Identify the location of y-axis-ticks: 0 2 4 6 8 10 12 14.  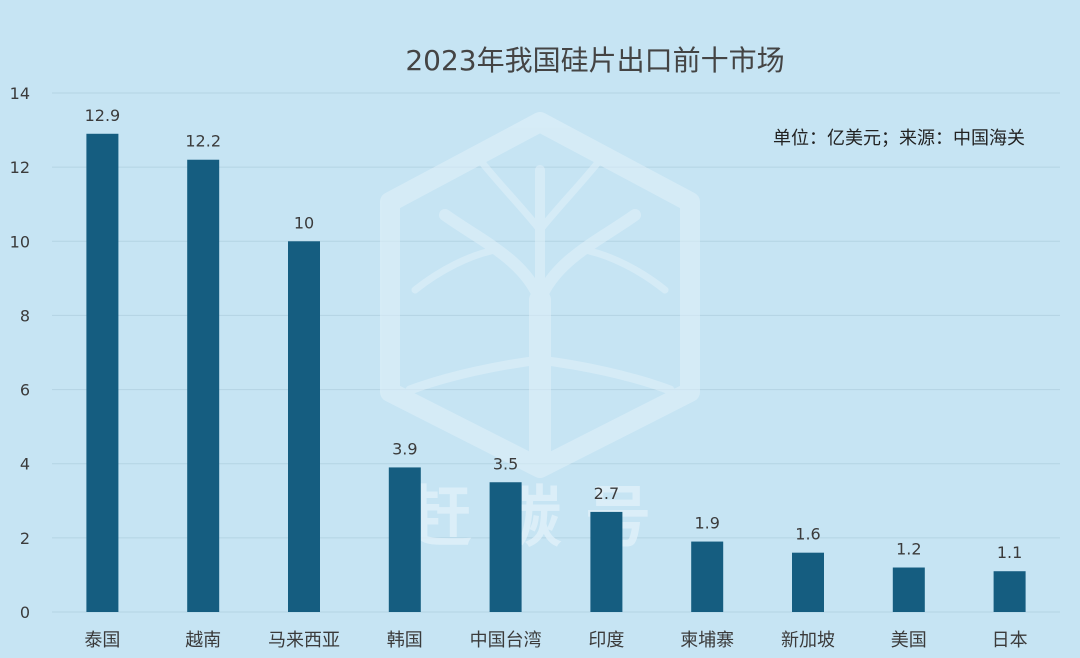
(20, 353).